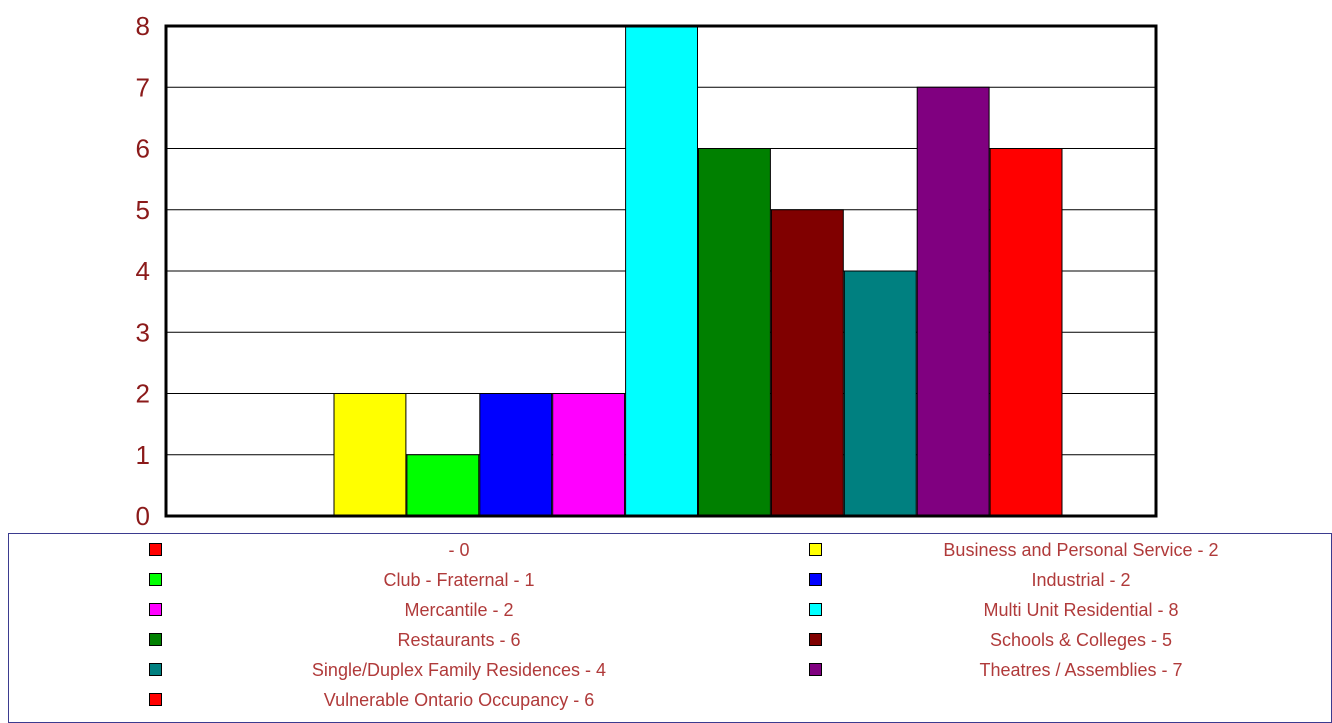  I want to click on legend-item: Single/Duplex Family Residences - 4, so click(339, 675).